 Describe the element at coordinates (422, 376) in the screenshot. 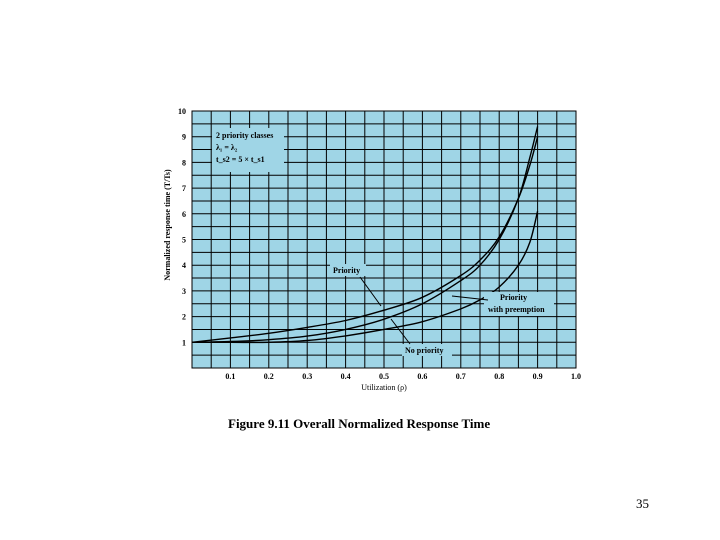

I see `x-tick-label: 0.6` at that location.